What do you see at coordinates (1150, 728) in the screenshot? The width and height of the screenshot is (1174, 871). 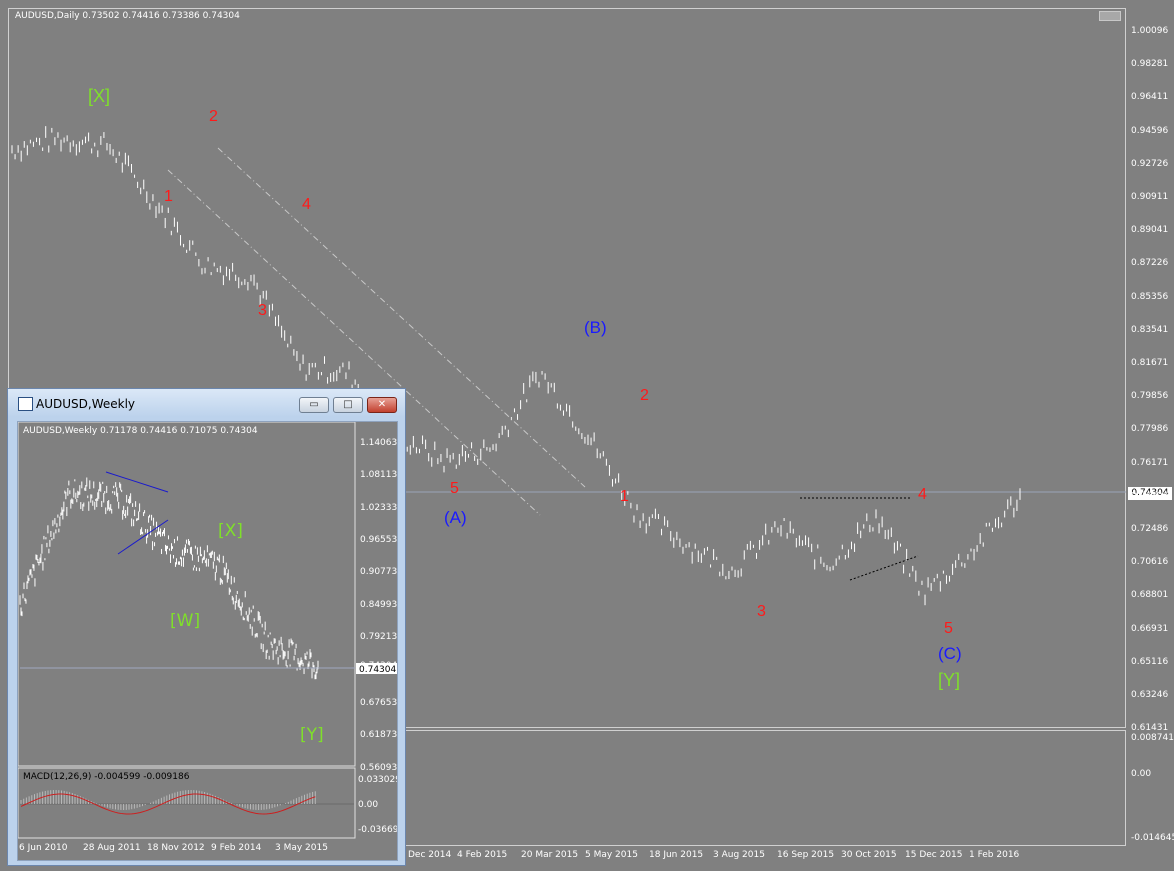 I see `price-tick-label: 0.61431` at bounding box center [1150, 728].